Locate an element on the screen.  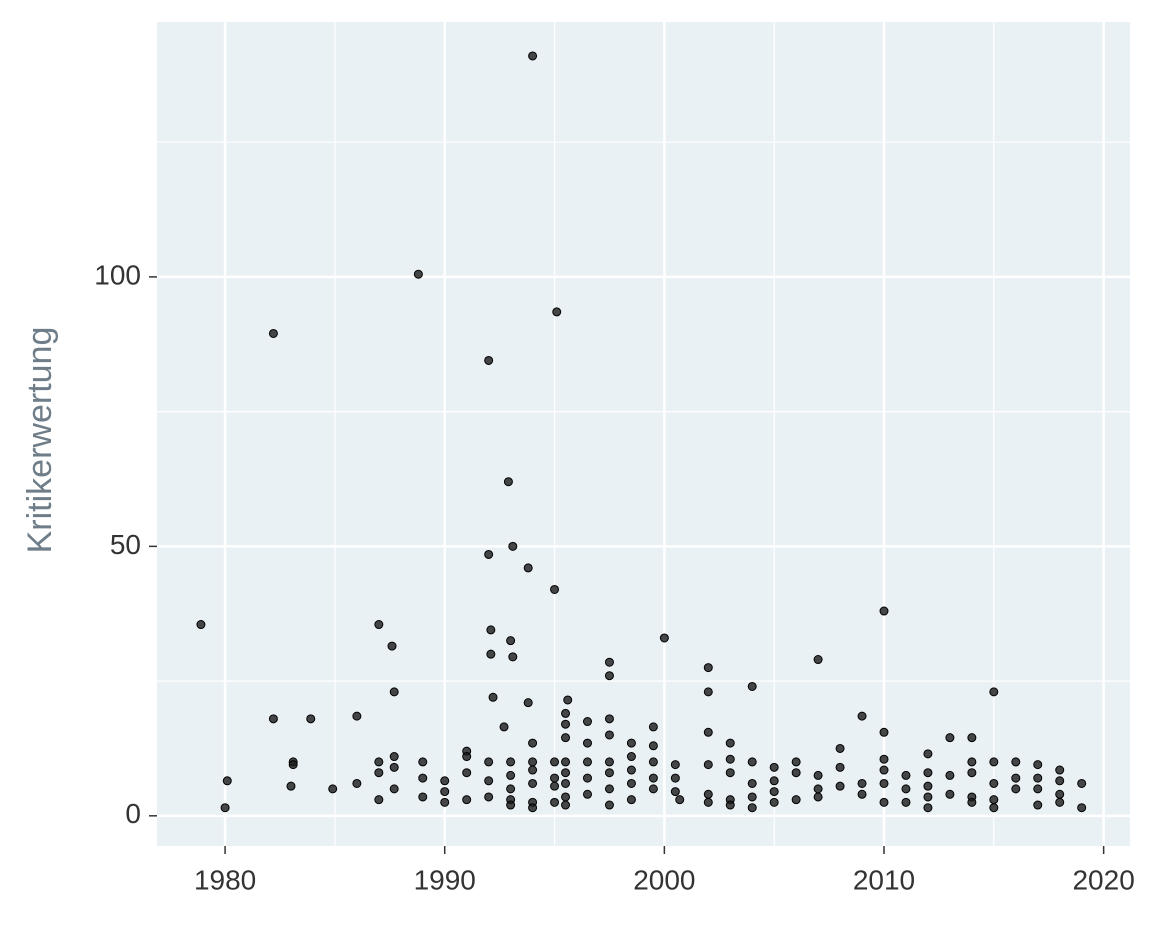
x-tick-label: 2010 is located at coordinates (884, 879).